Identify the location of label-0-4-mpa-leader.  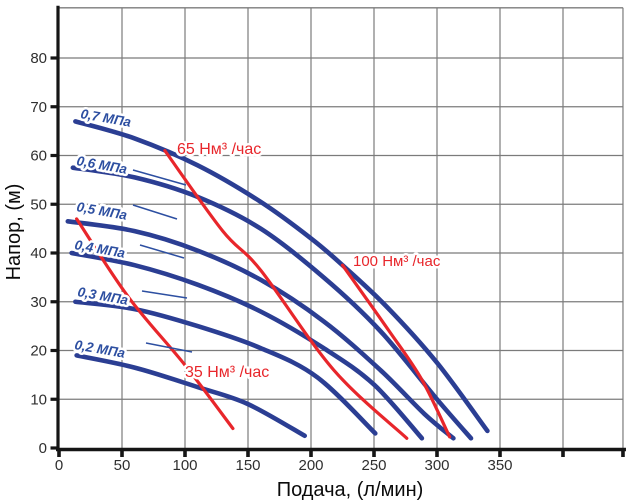
(162, 251).